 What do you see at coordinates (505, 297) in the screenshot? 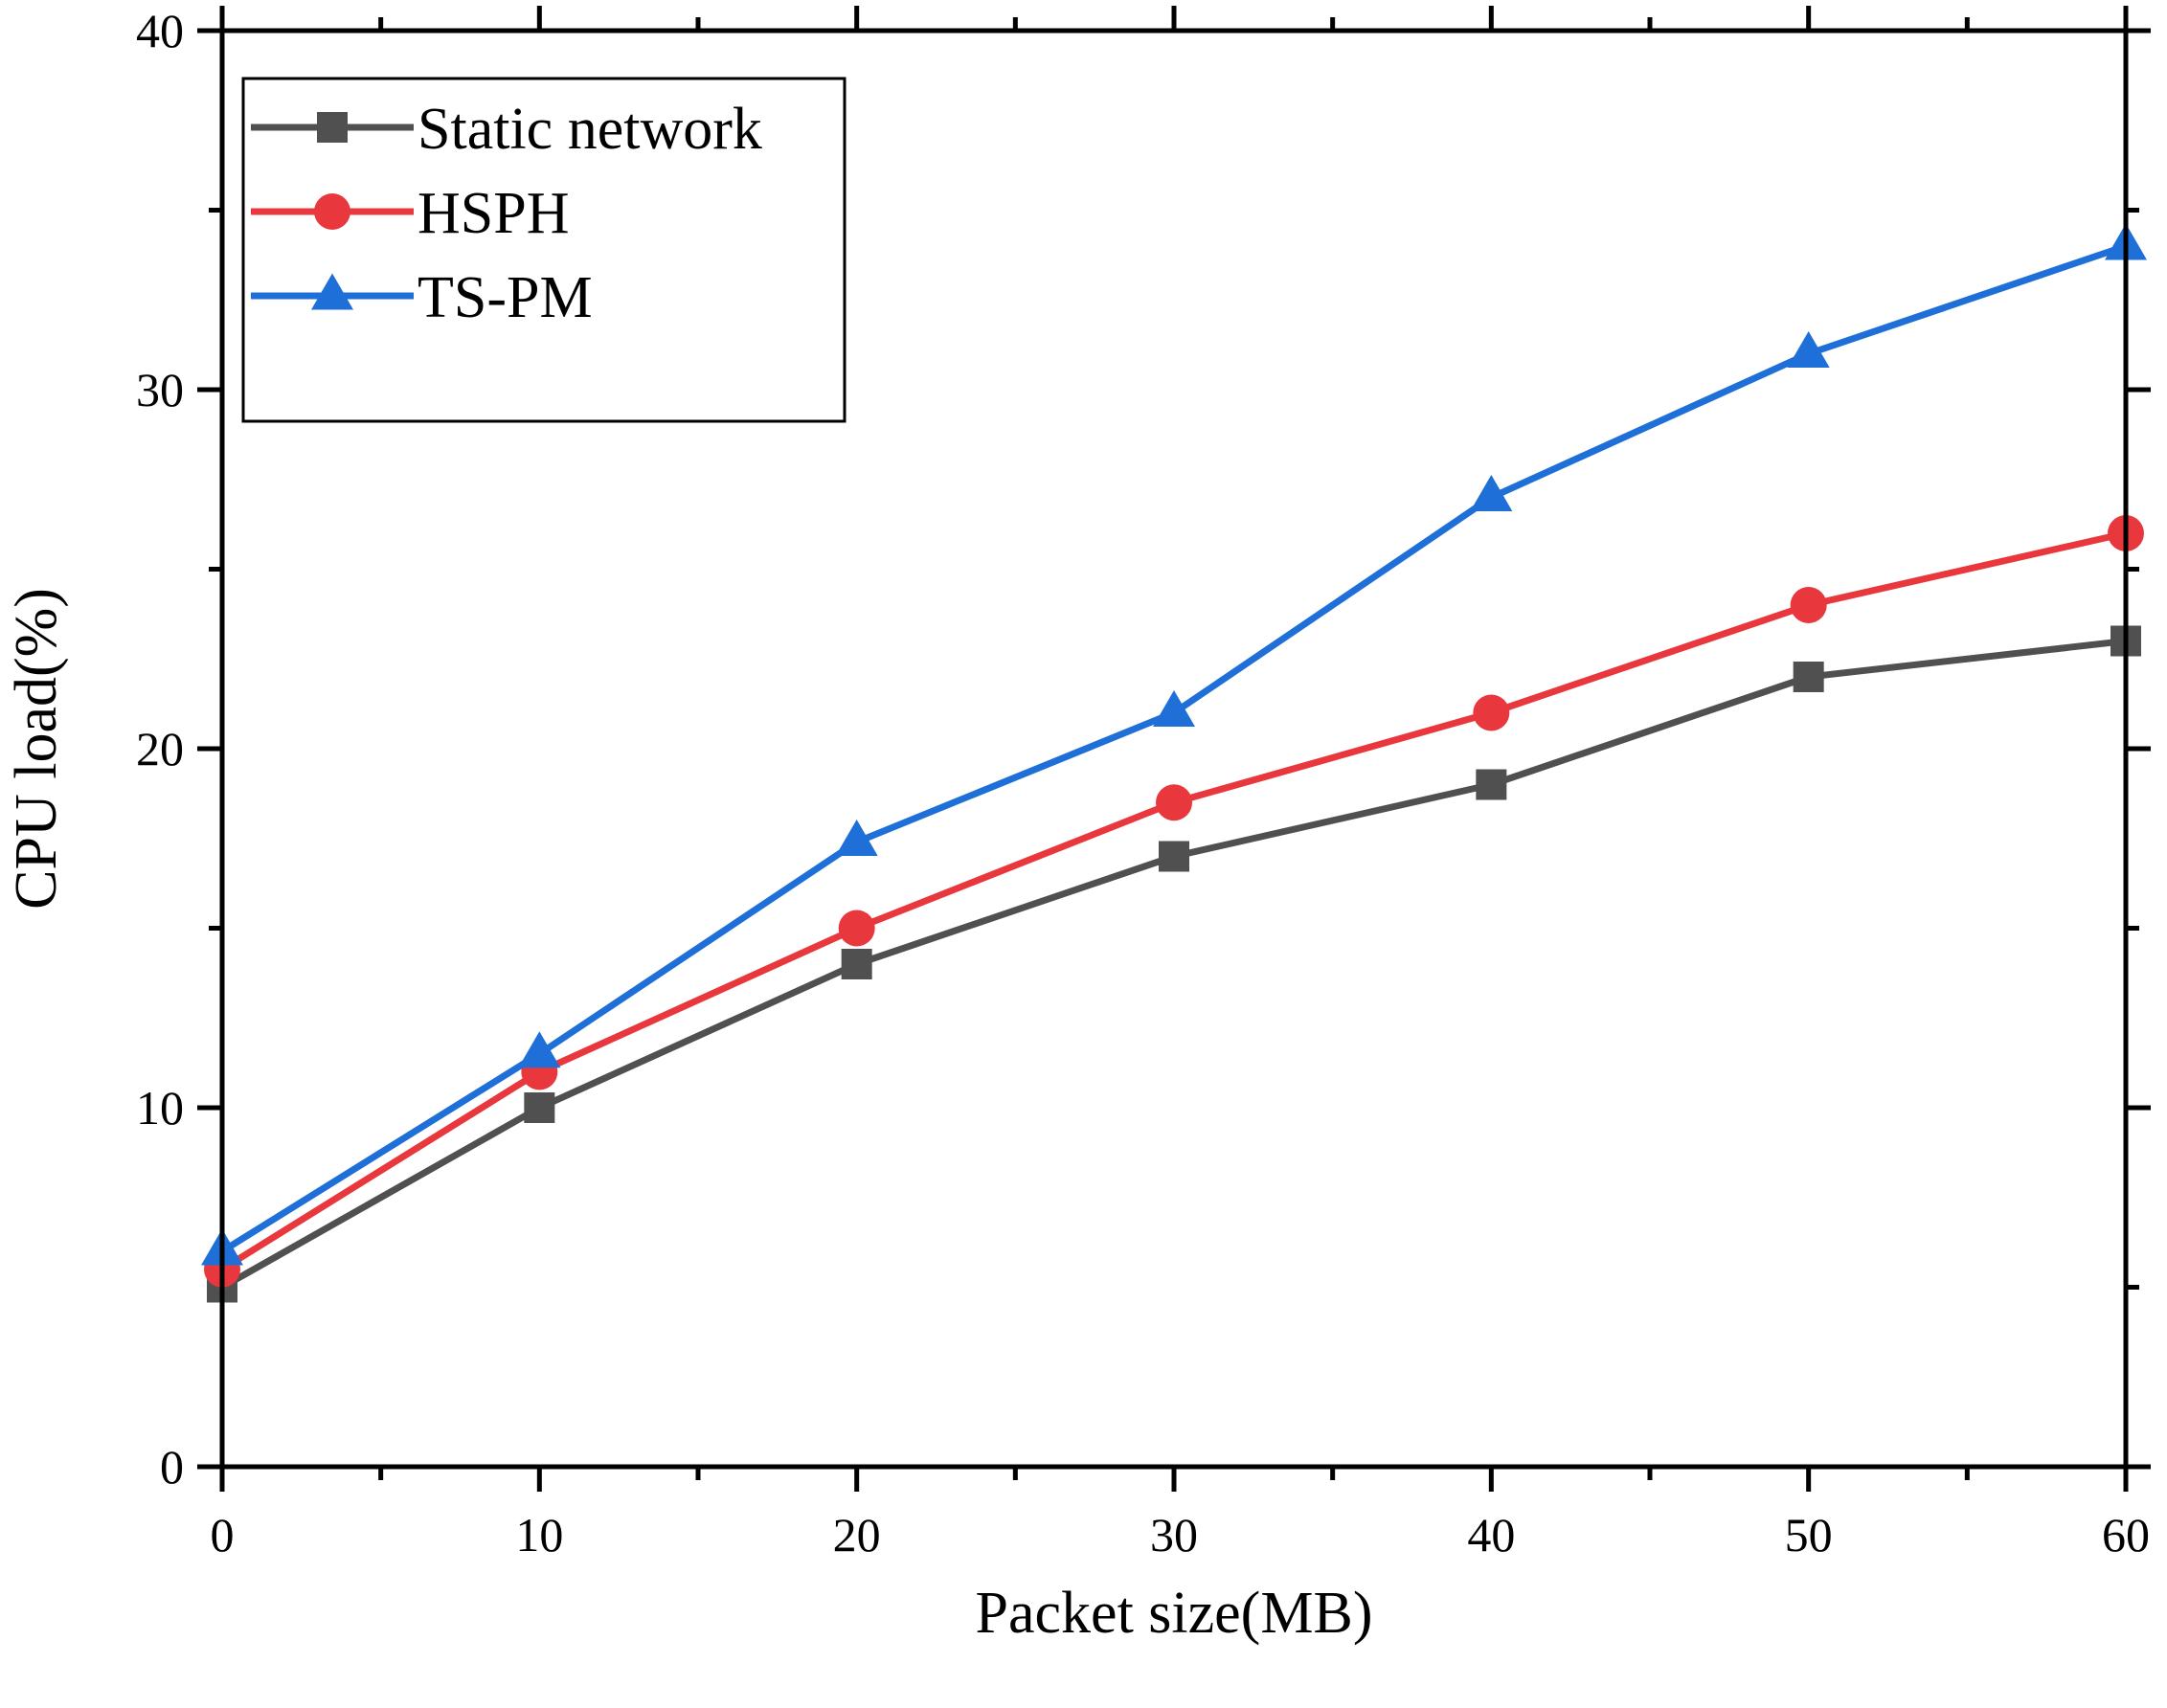
I see `legend-label: TS-PM` at bounding box center [505, 297].